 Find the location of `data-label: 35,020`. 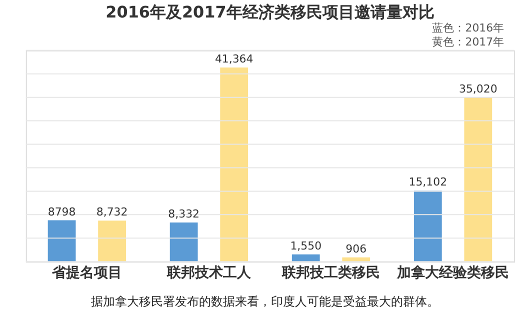

data-label: 35,020 is located at coordinates (478, 89).